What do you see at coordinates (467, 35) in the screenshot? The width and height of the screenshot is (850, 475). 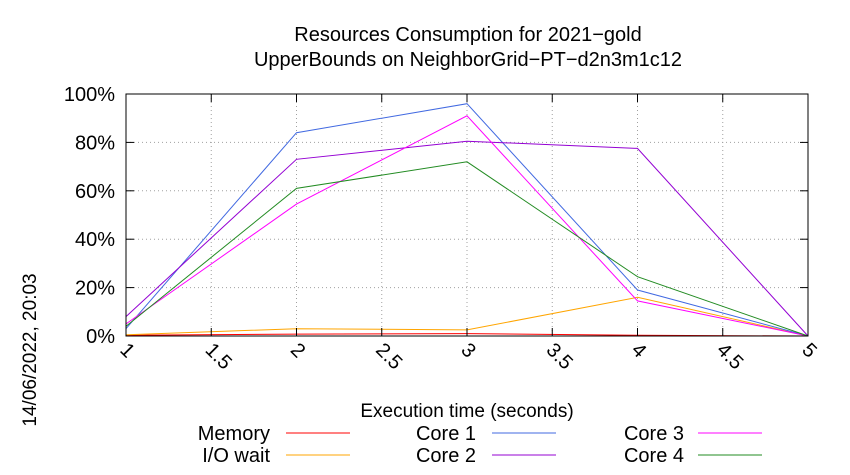 I see `chart-title: Resources Consumption for 2021−gold` at bounding box center [467, 35].